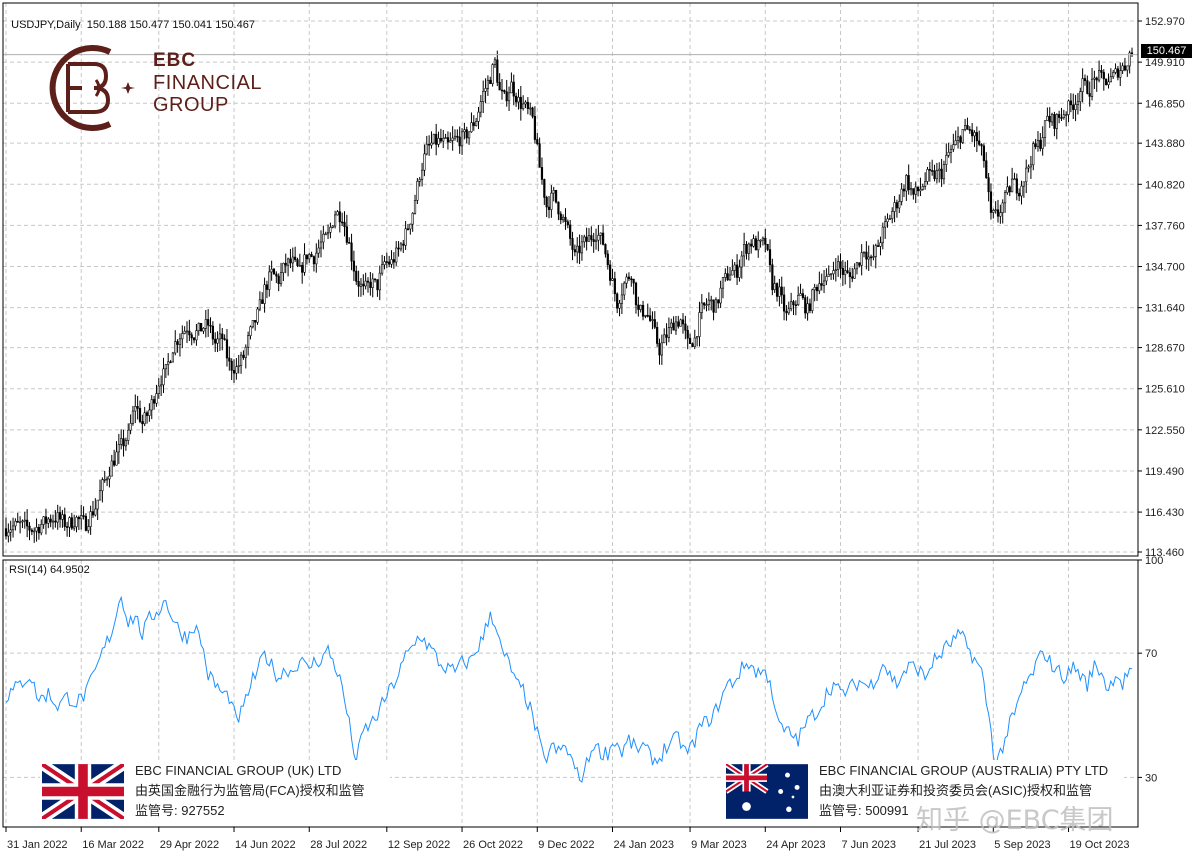  Describe the element at coordinates (170, 25) in the screenshot. I see `ohlc-values: 150.188 150.477 150.041 150.467` at that location.